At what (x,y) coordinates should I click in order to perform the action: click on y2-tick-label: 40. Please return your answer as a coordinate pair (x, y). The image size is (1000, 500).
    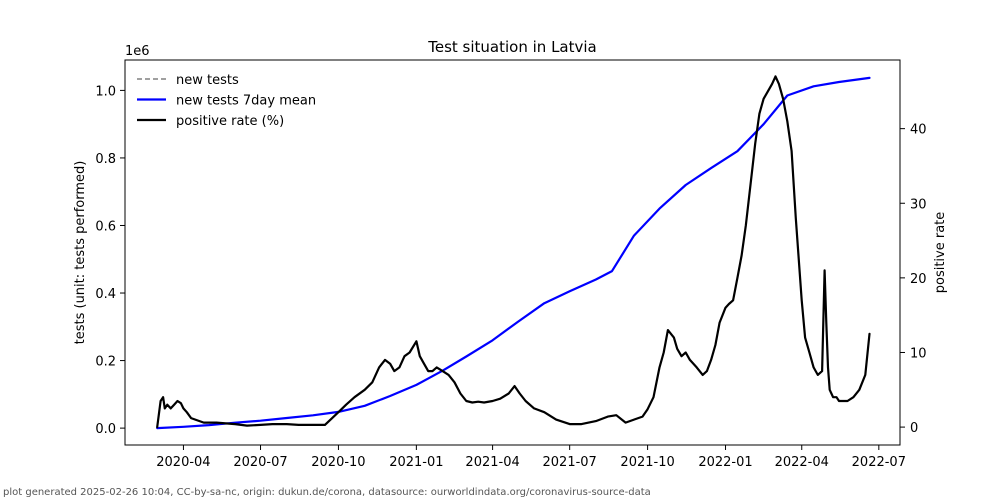
    Looking at the image, I should click on (918, 130).